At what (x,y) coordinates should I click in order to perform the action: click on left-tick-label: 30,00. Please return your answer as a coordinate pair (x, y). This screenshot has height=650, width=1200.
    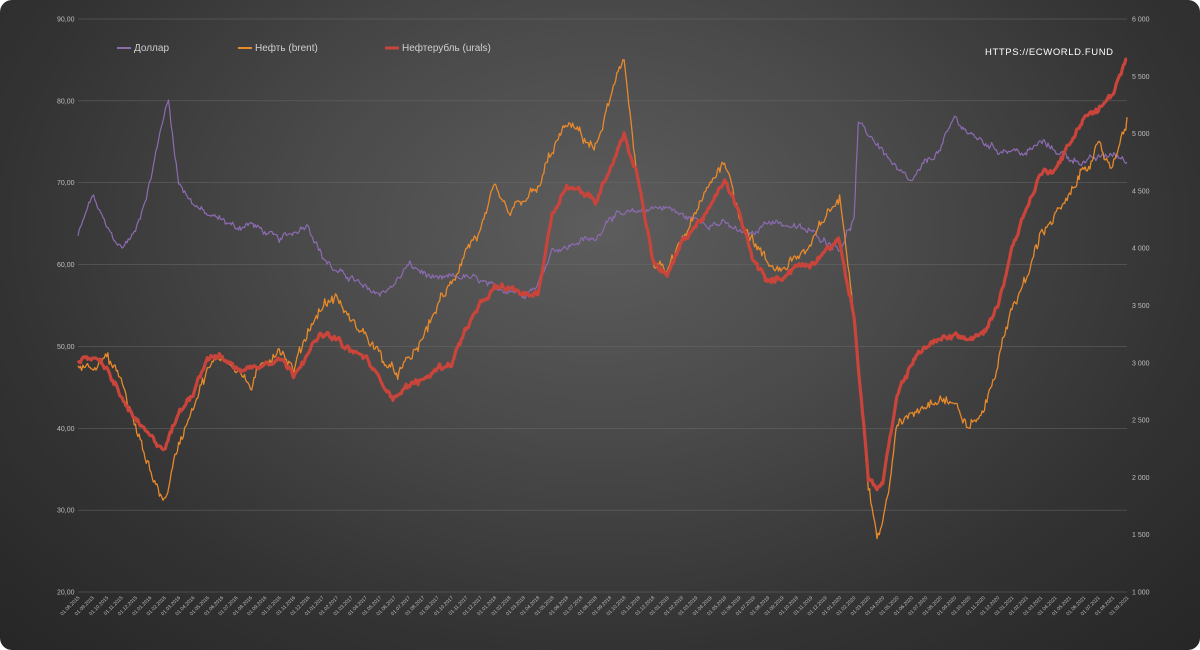
    Looking at the image, I should click on (66, 511).